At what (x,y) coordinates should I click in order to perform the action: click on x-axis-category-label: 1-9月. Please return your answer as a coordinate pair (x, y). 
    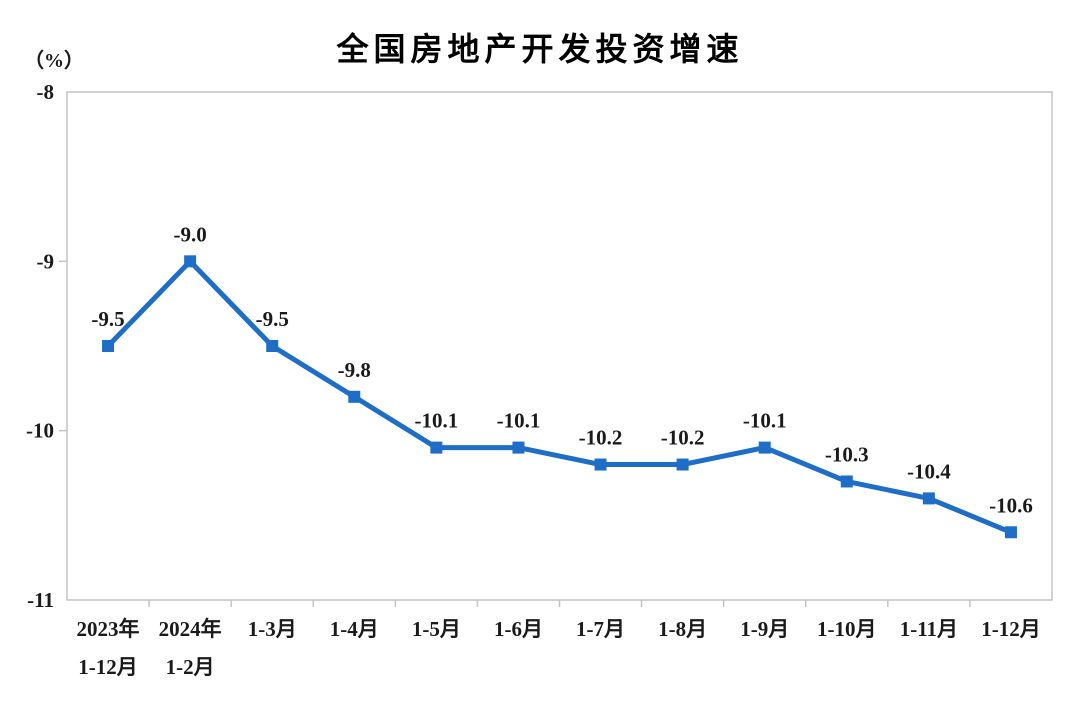
    Looking at the image, I should click on (764, 629).